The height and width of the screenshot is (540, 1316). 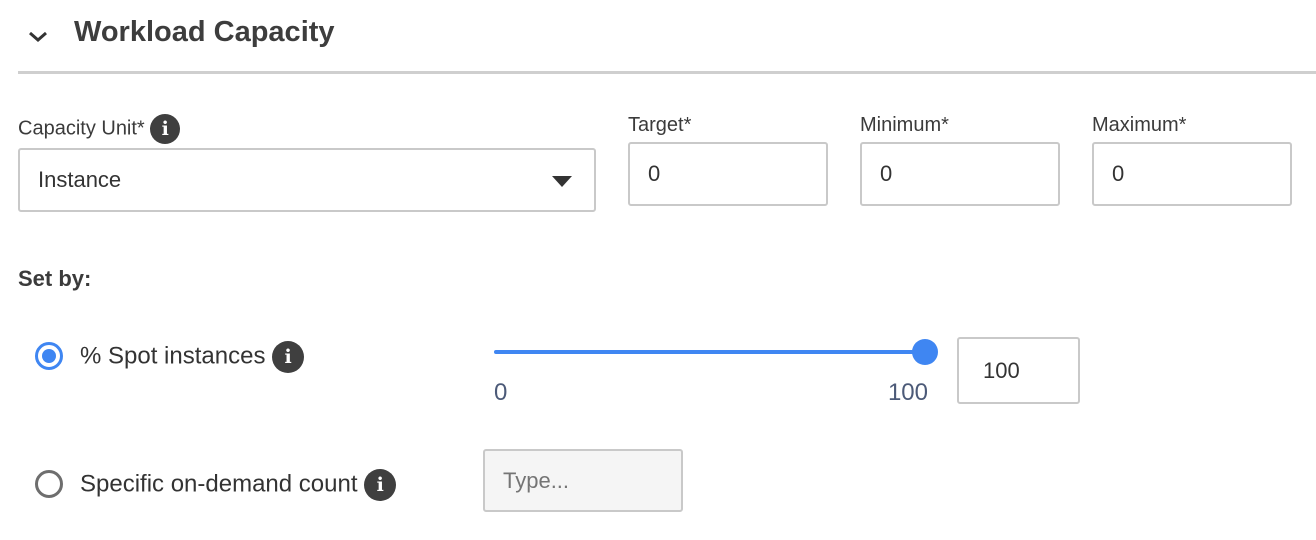 I want to click on capacity-unit-value: Instance, so click(x=80, y=179).